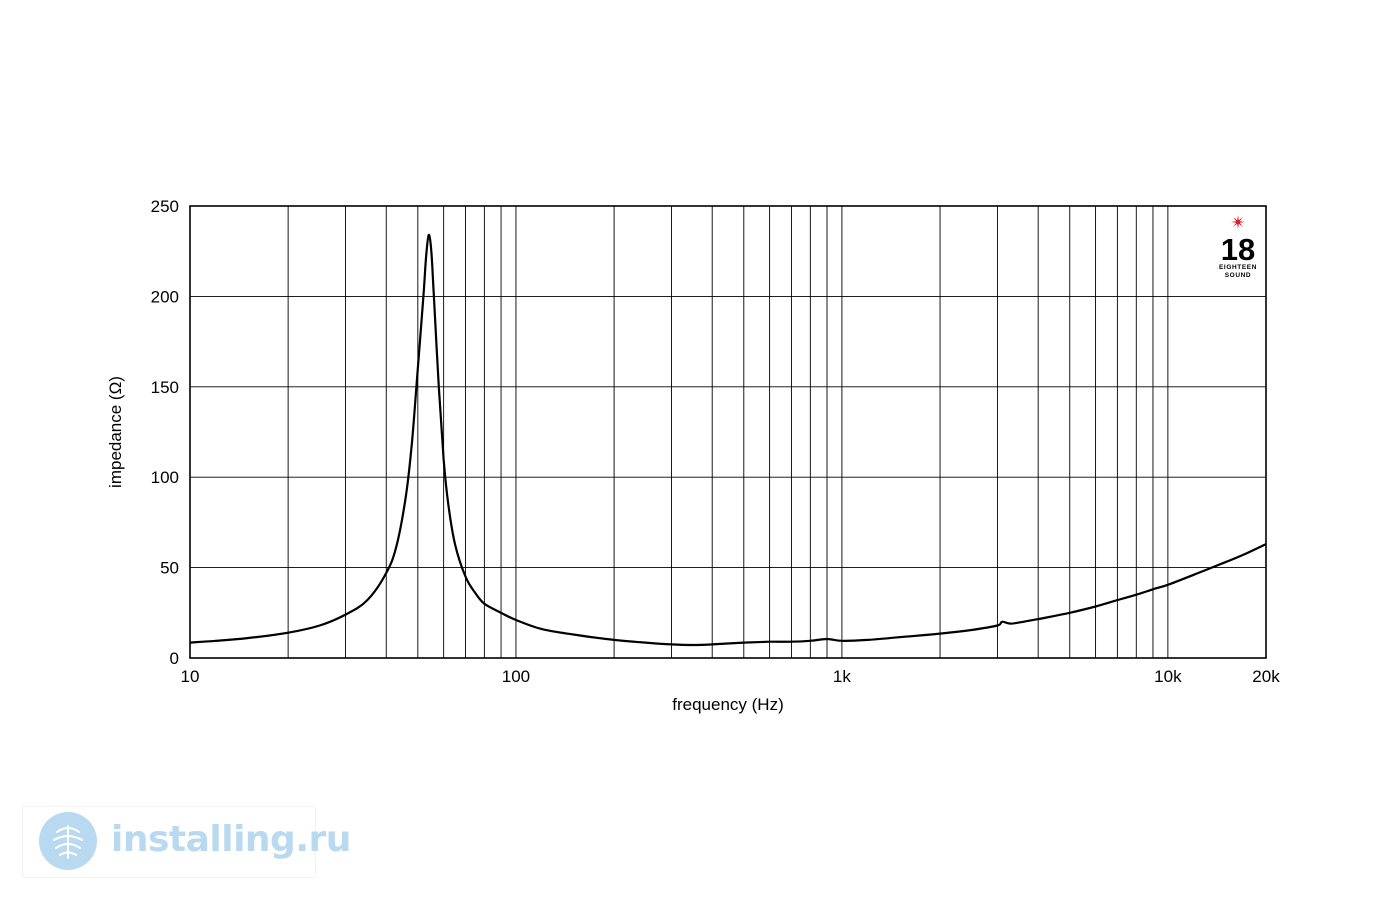 The height and width of the screenshot is (900, 1400). I want to click on x-axis-label: frequency (Hz), so click(727, 704).